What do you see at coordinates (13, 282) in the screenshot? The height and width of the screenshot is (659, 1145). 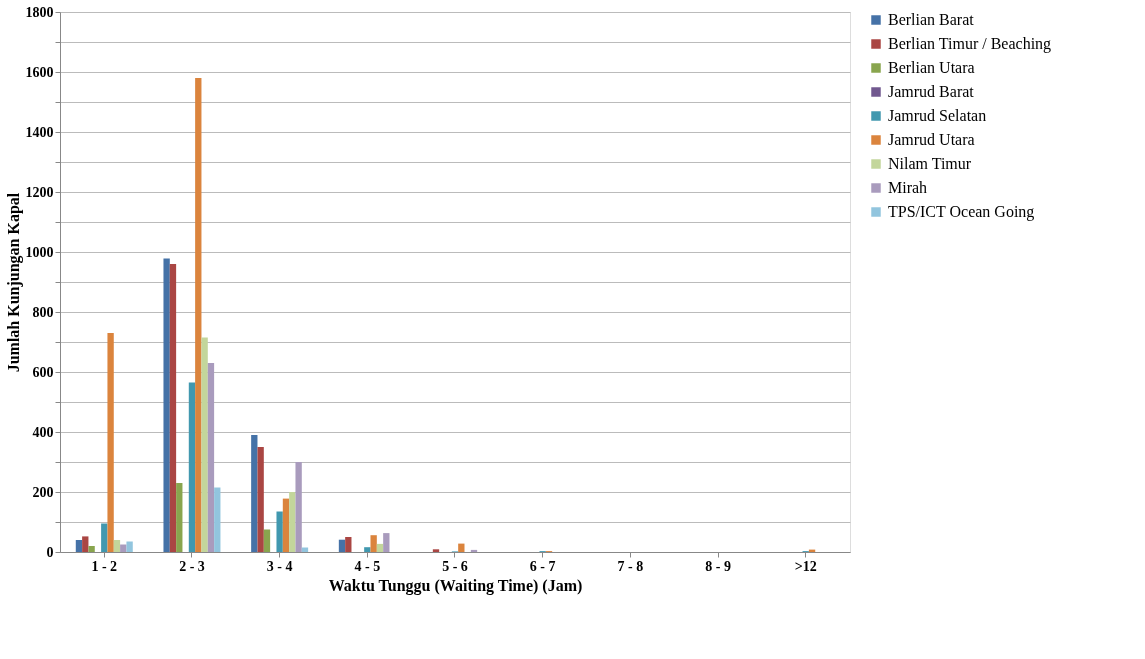 I see `y-axis-title: Jumlah Kunjungan Kapal` at bounding box center [13, 282].